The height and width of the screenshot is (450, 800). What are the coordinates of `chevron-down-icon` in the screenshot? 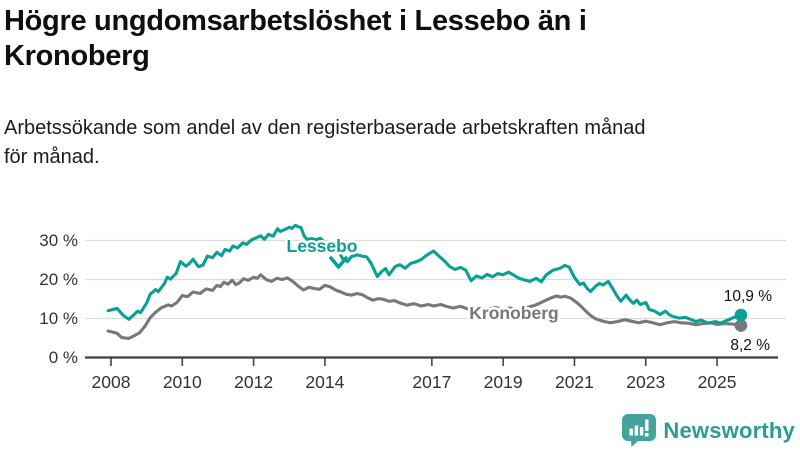 It's located at (338, 262).